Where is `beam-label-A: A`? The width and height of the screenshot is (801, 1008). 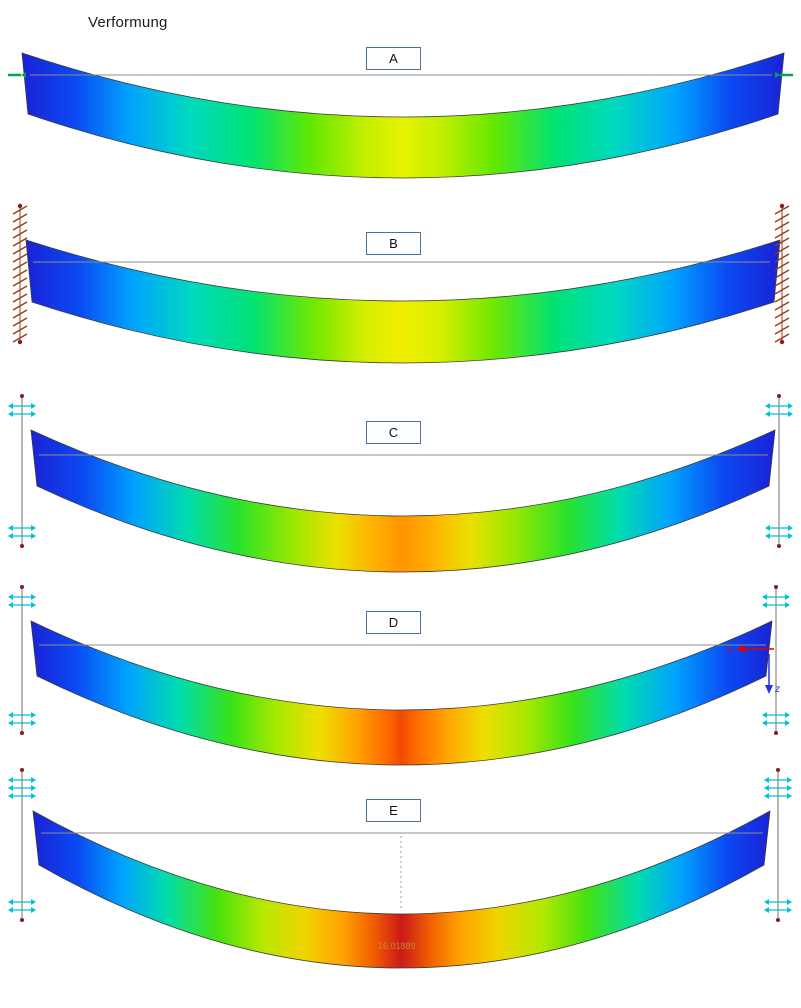 beam-label-A: A is located at coordinates (393, 58).